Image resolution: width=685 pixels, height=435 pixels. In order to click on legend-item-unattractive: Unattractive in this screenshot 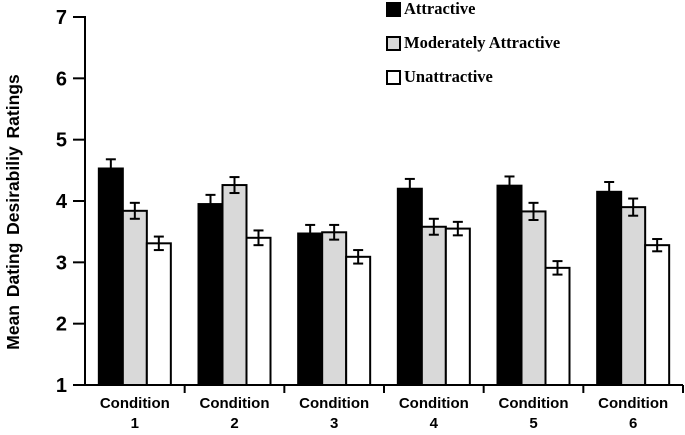, I will do `click(473, 76)`.